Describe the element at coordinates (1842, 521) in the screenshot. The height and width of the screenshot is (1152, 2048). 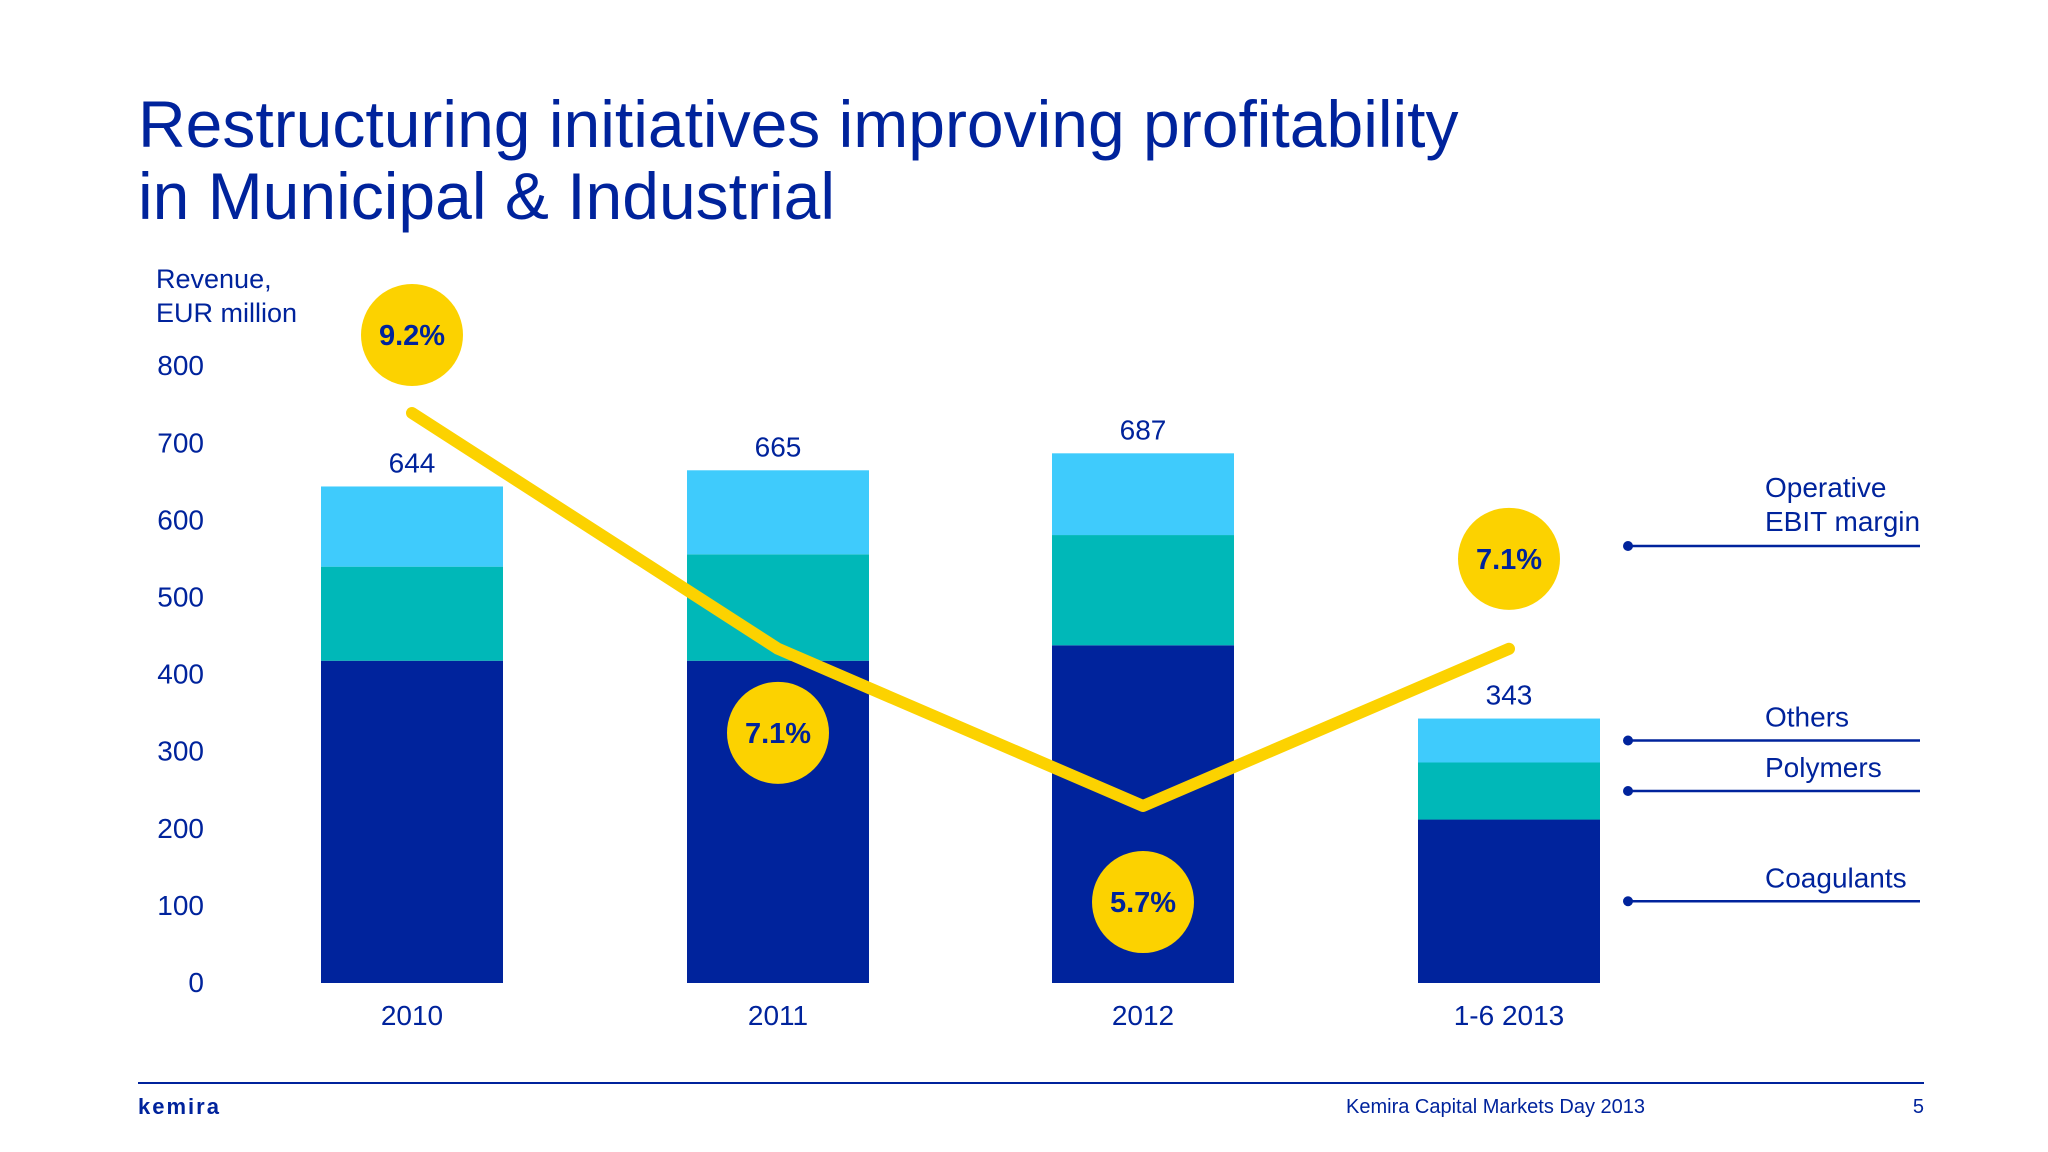
I see `legend-label-ebit-line2: EBIT margin` at that location.